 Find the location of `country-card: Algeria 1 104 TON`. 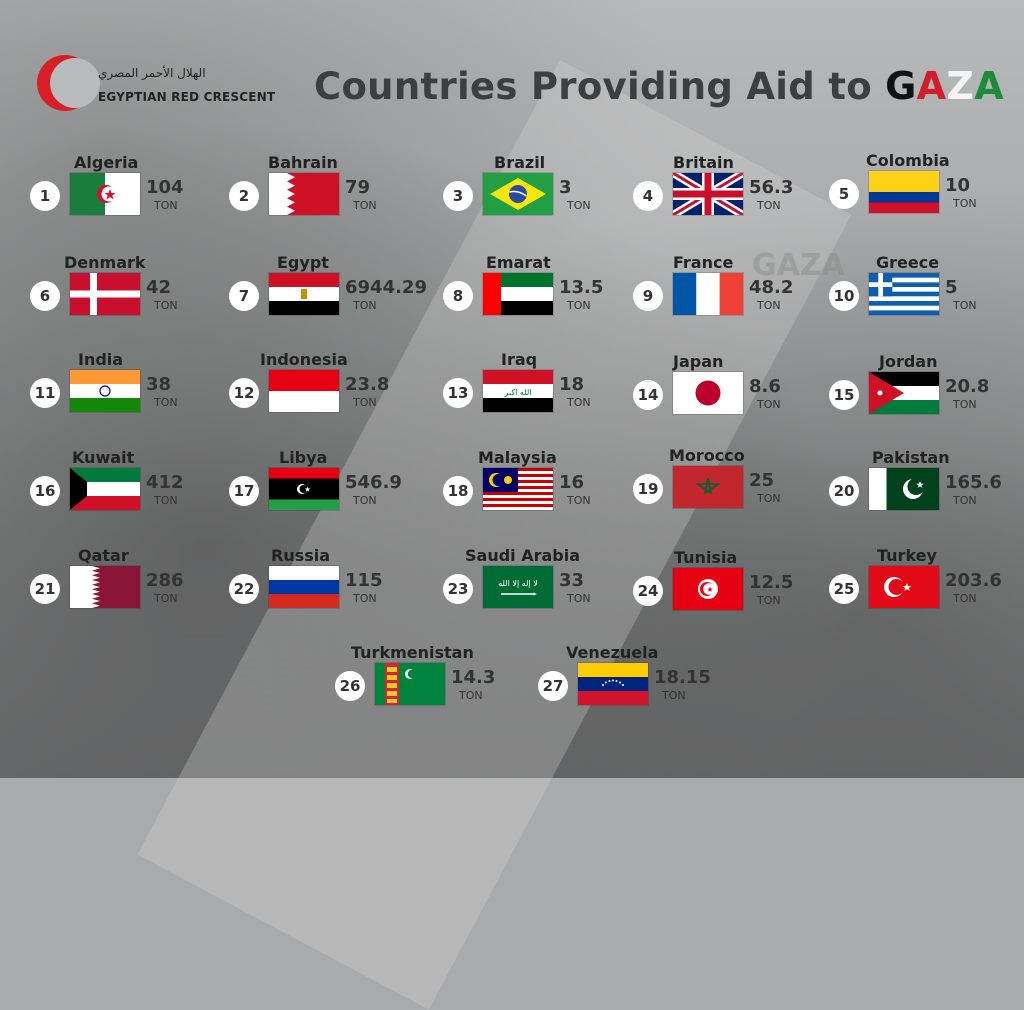

country-card: Algeria 1 104 TON is located at coordinates (120, 198).